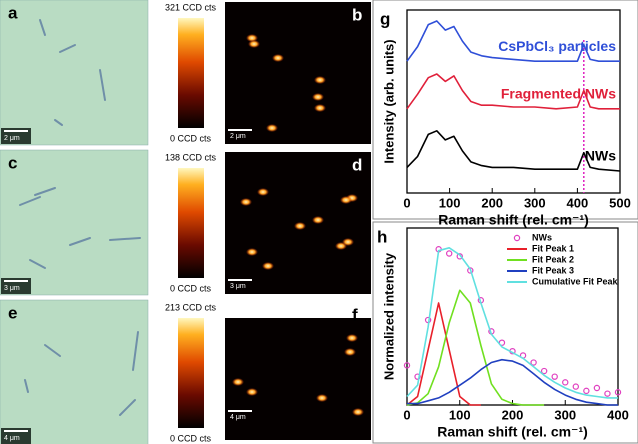  What do you see at coordinates (13, 12) in the screenshot?
I see `panel-letter: a` at bounding box center [13, 12].